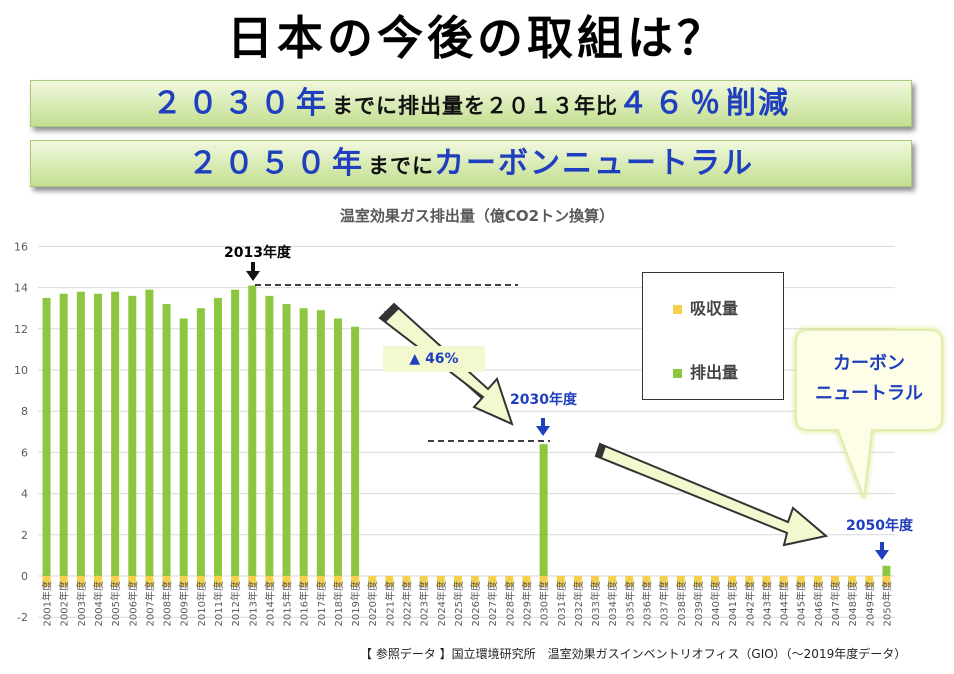 This screenshot has height=674, width=954. What do you see at coordinates (253, 271) in the screenshot?
I see `pointer-2013-icon` at bounding box center [253, 271].